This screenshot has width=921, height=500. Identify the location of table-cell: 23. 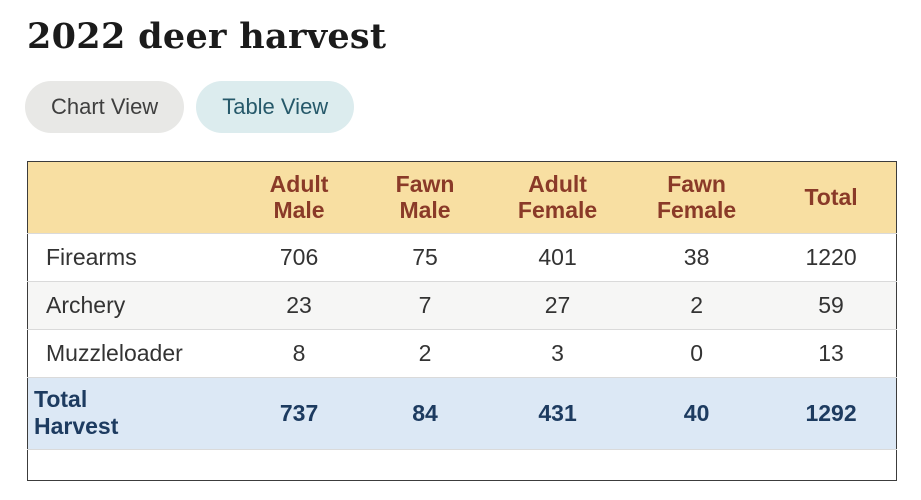
(299, 305).